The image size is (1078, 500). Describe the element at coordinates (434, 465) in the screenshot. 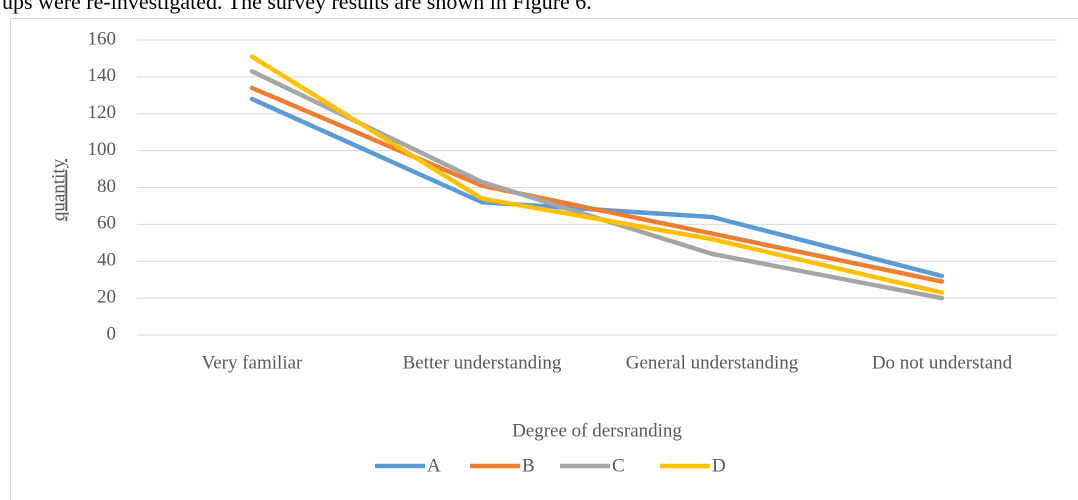

I see `legend-label: A` at that location.